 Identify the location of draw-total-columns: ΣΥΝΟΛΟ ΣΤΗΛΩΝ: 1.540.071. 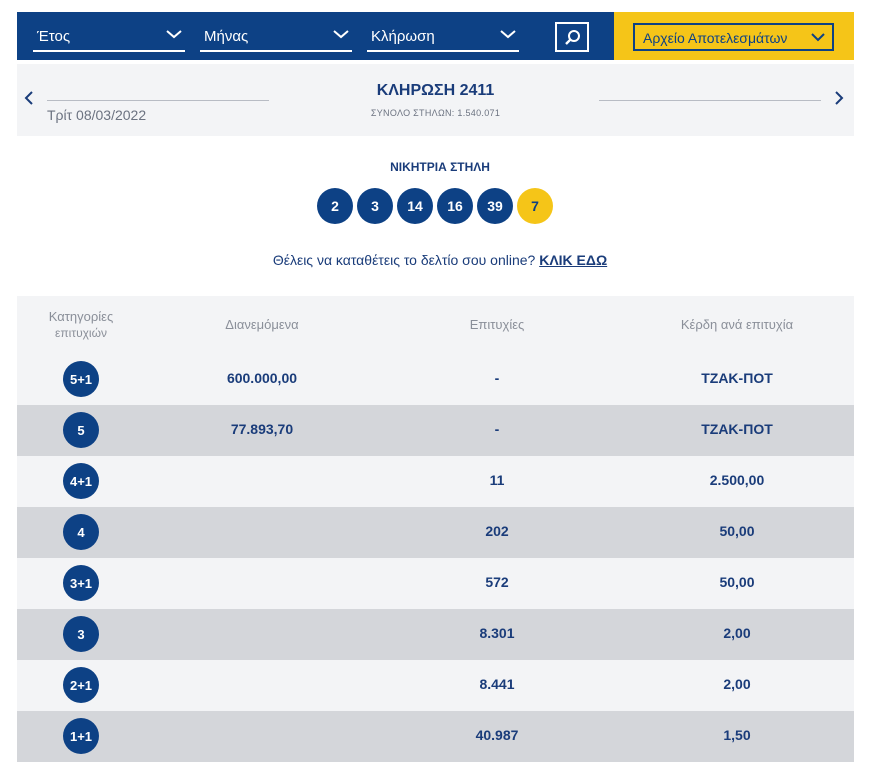
(435, 113).